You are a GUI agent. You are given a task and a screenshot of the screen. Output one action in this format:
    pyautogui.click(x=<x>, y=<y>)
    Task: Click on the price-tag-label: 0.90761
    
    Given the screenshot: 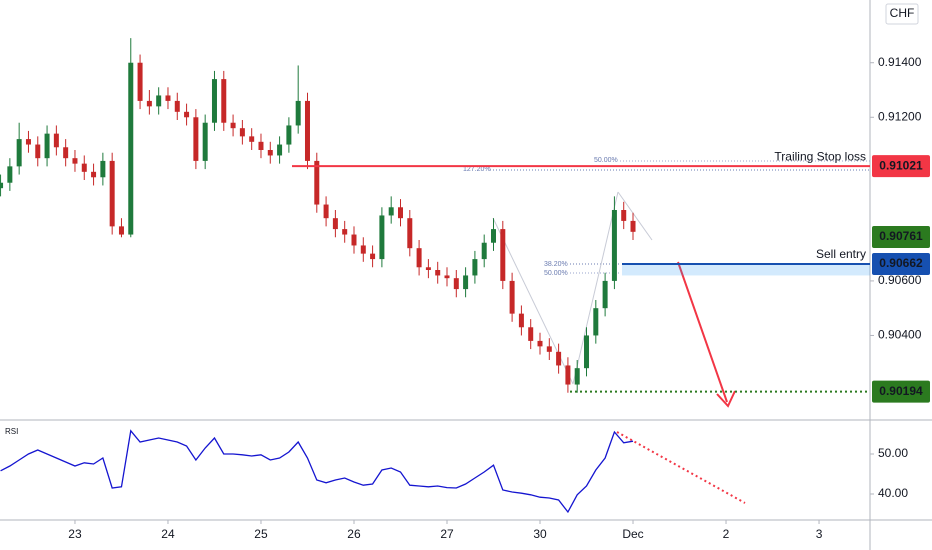 What is the action you would take?
    pyautogui.click(x=901, y=236)
    